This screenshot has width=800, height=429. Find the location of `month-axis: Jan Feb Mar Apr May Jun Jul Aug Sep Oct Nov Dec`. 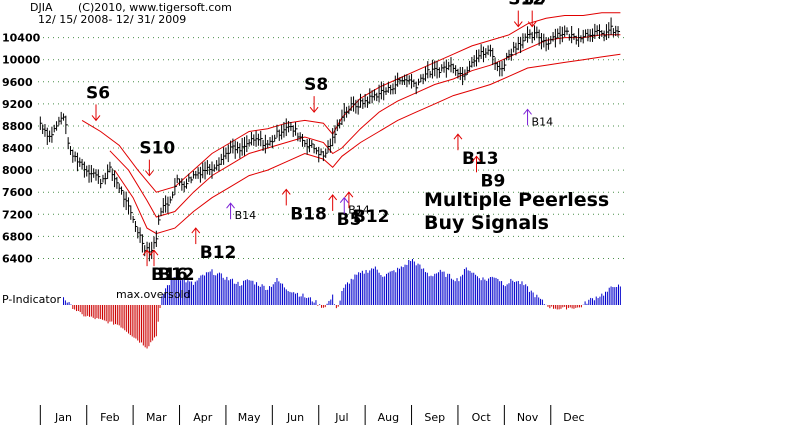

month-axis: Jan Feb Mar Apr May Jun Jul Aug Sep Oct Nov Dec is located at coordinates (312, 415).